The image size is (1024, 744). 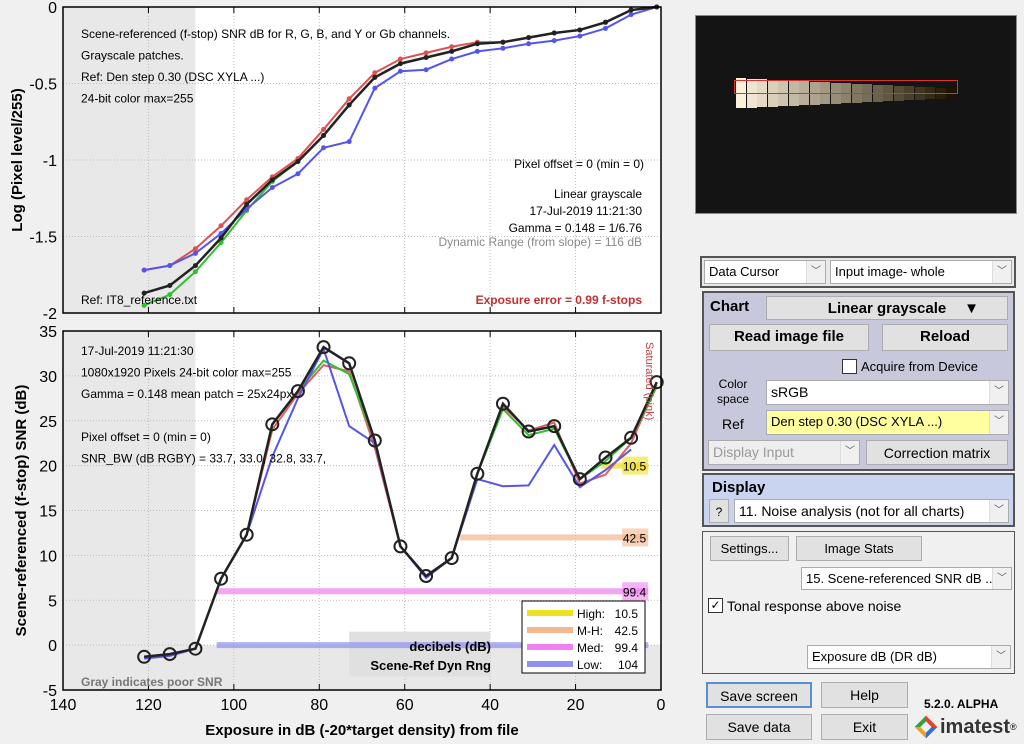 What do you see at coordinates (857, 421) in the screenshot?
I see `ref-value: Den step 0.30 (DSC XYLA ...)` at bounding box center [857, 421].